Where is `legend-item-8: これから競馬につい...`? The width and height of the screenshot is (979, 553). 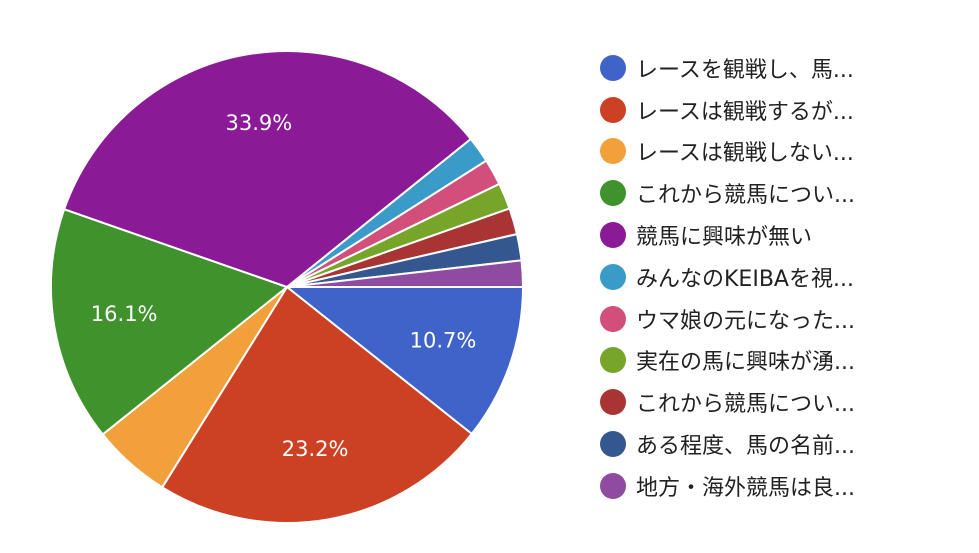 legend-item-8: これから競馬につい... is located at coordinates (785, 402).